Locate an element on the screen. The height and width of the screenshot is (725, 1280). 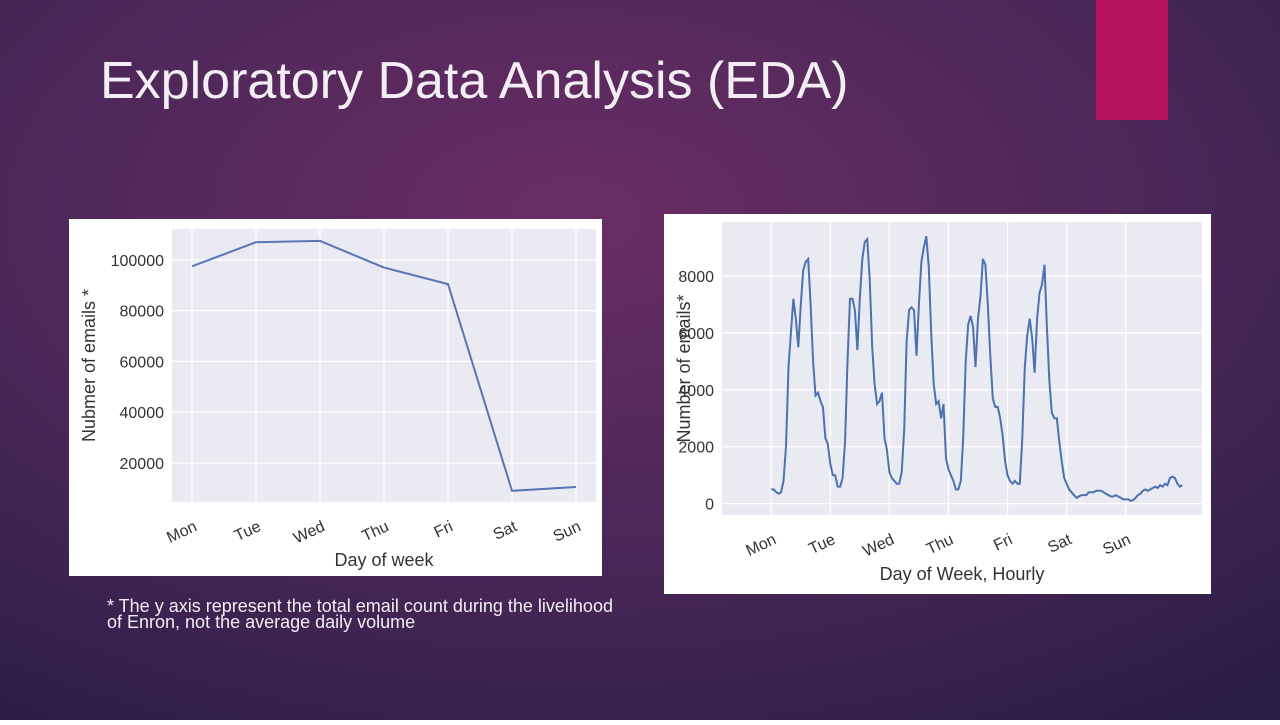
y-tick-label: 100000 is located at coordinates (137, 261).